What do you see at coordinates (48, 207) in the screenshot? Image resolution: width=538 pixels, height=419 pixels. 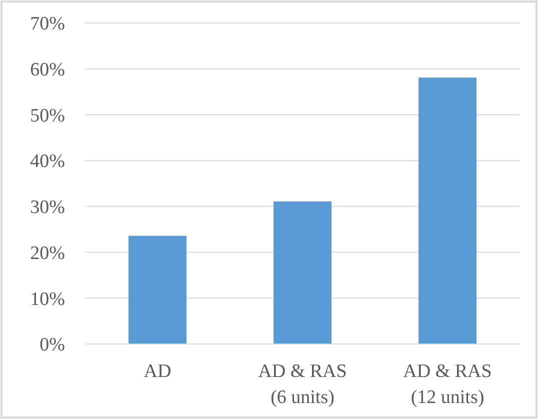 I see `y-tick-label: 30%` at bounding box center [48, 207].